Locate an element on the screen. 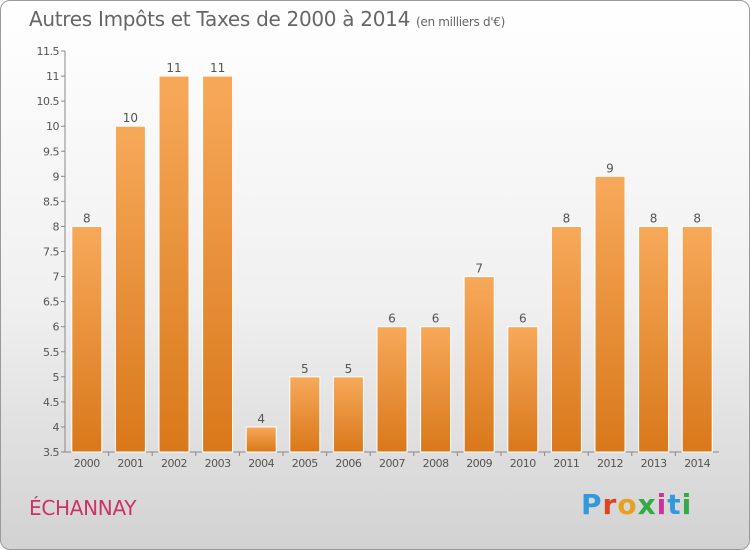  y-tick-label: 4.5 is located at coordinates (51, 402).